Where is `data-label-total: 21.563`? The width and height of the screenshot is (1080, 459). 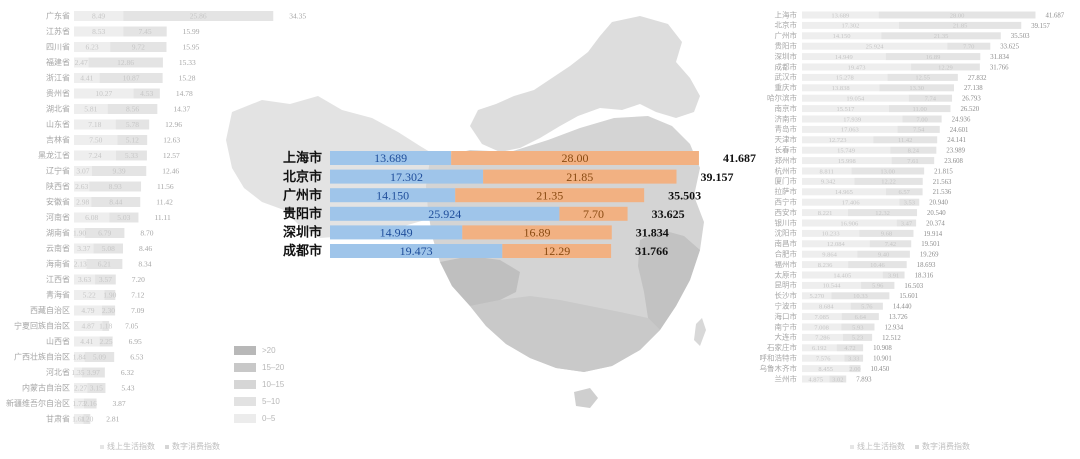
data-label-total: 21.563 is located at coordinates (942, 182).